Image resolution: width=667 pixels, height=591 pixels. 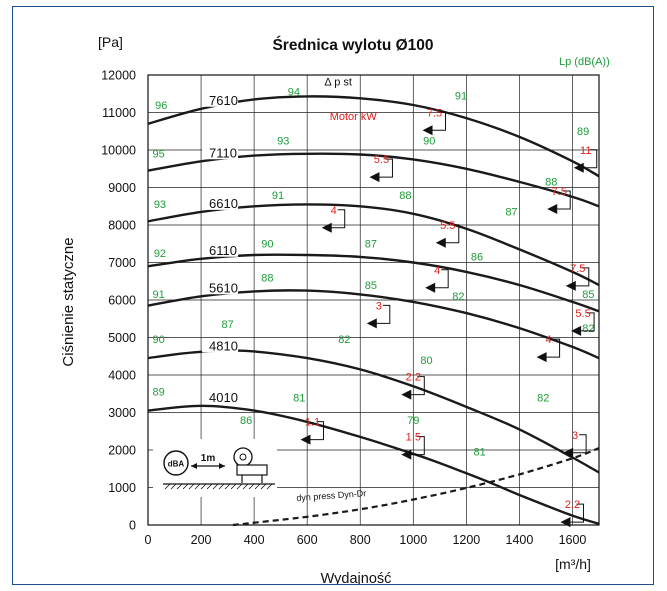 I want to click on y-tick-label: 8000, so click(x=122, y=226).